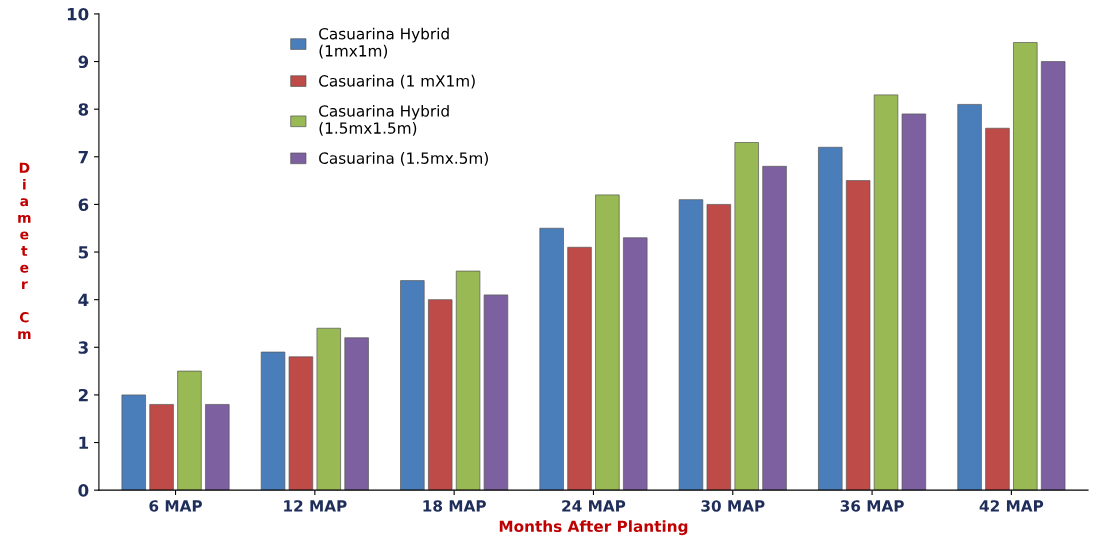 This screenshot has height=557, width=1099. I want to click on legend-label: Casuarina (1 mX1m), so click(397, 81).